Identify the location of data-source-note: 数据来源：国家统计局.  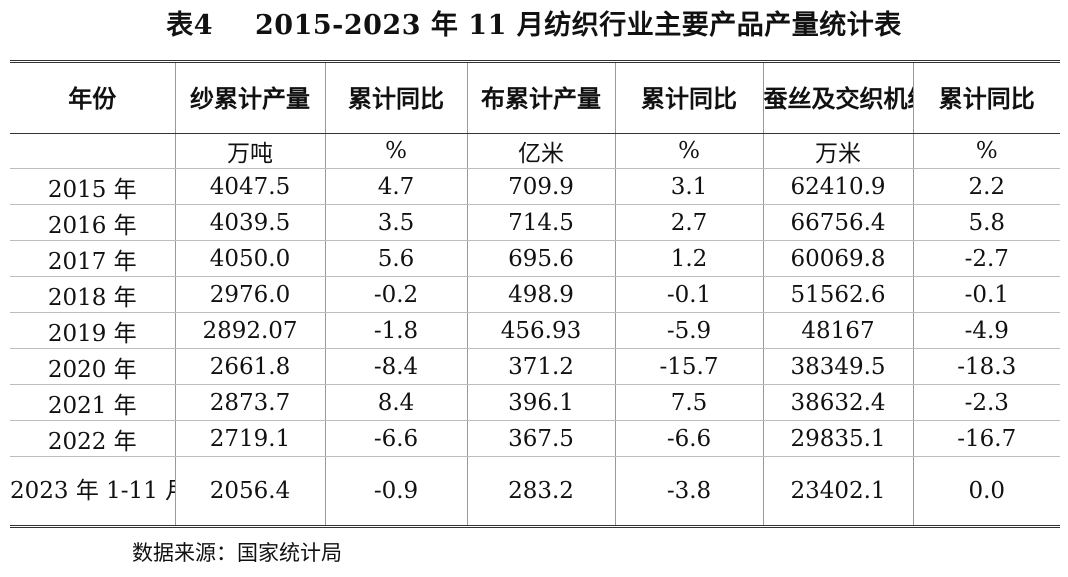
(237, 553).